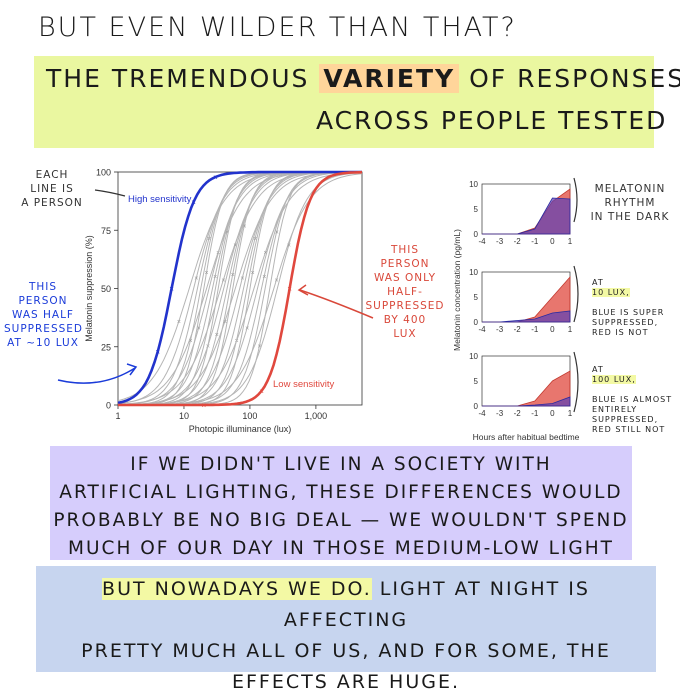 The width and height of the screenshot is (680, 698). I want to click on series-label: Low sensitivity, so click(303, 384).